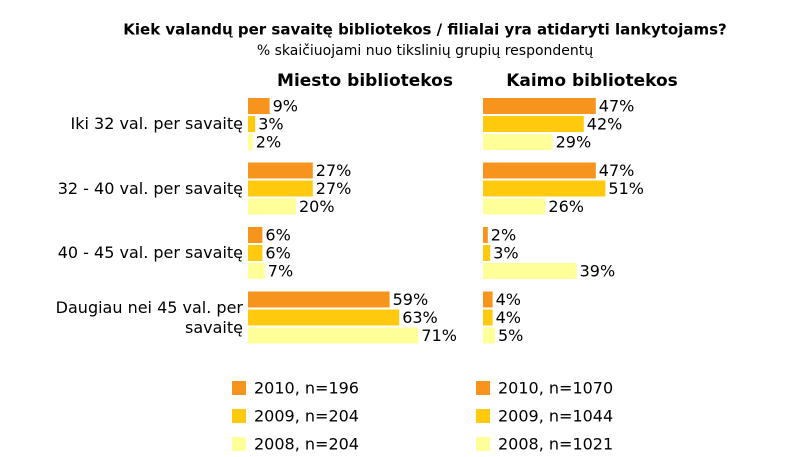 This screenshot has height=457, width=801. Describe the element at coordinates (420, 317) in the screenshot. I see `value-label: 63%` at that location.